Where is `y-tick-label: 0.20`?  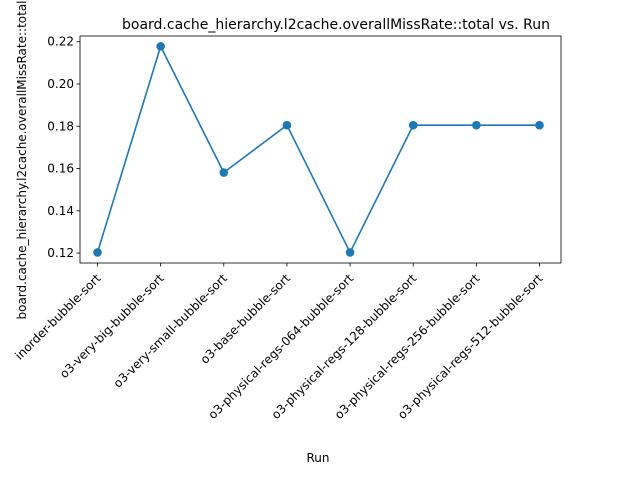
y-tick-label: 0.20 is located at coordinates (60, 84).